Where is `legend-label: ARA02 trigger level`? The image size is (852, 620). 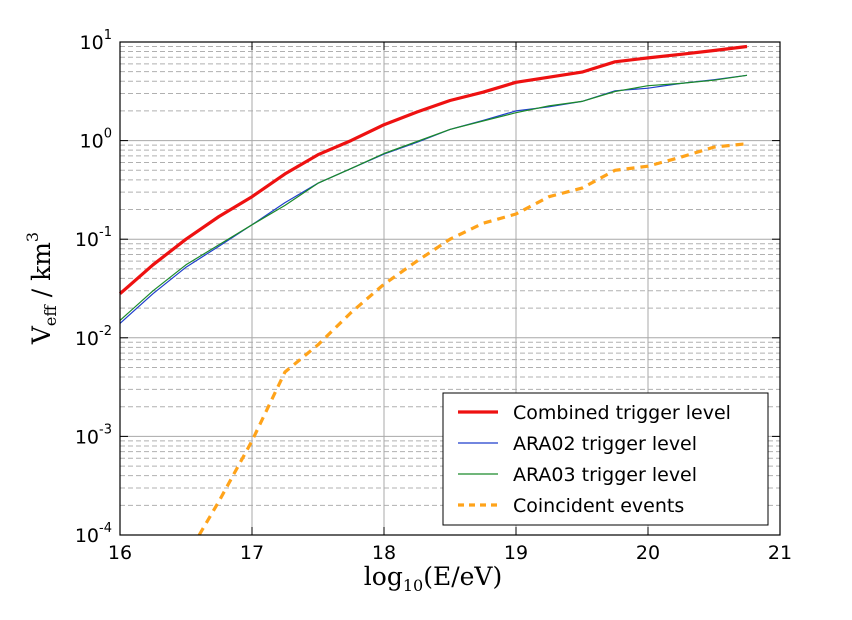 legend-label: ARA02 trigger level is located at coordinates (605, 444).